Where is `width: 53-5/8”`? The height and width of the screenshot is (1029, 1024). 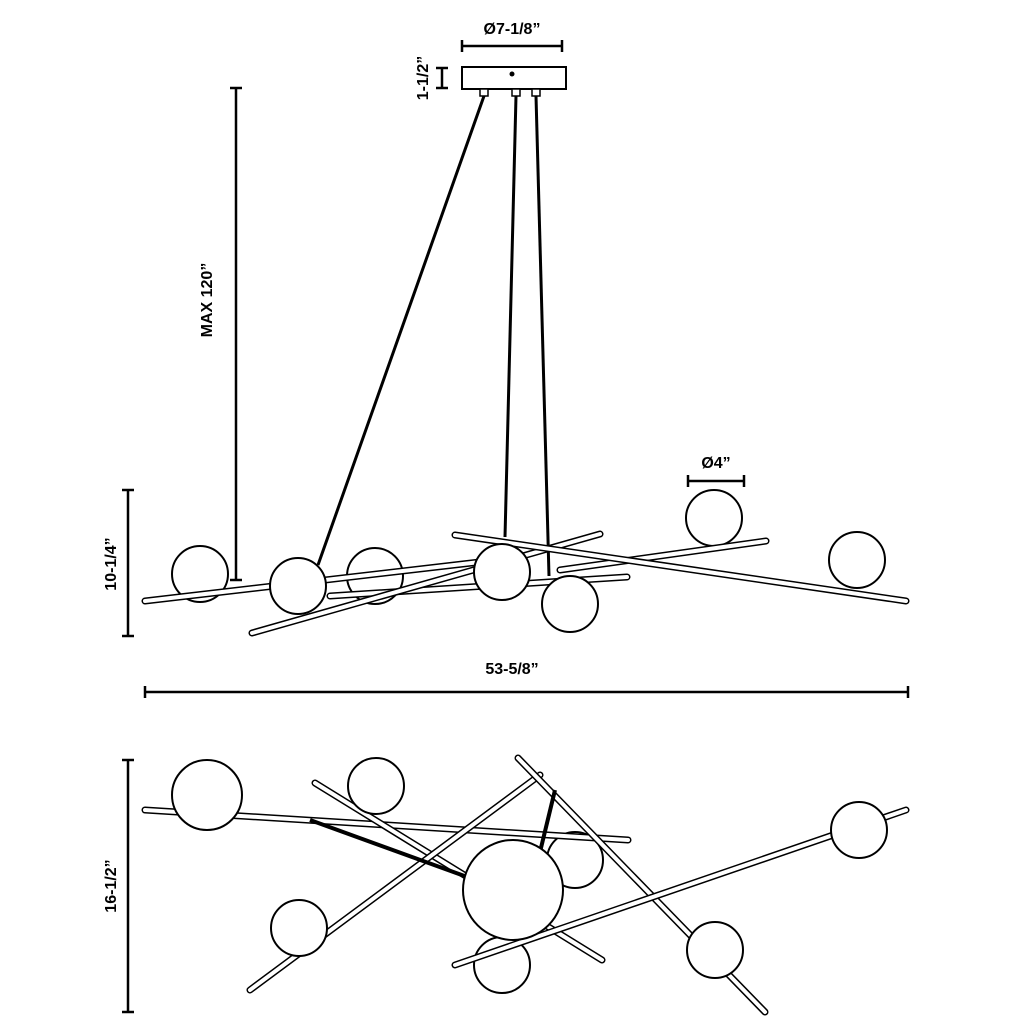
width: 53-5/8” is located at coordinates (511, 669).